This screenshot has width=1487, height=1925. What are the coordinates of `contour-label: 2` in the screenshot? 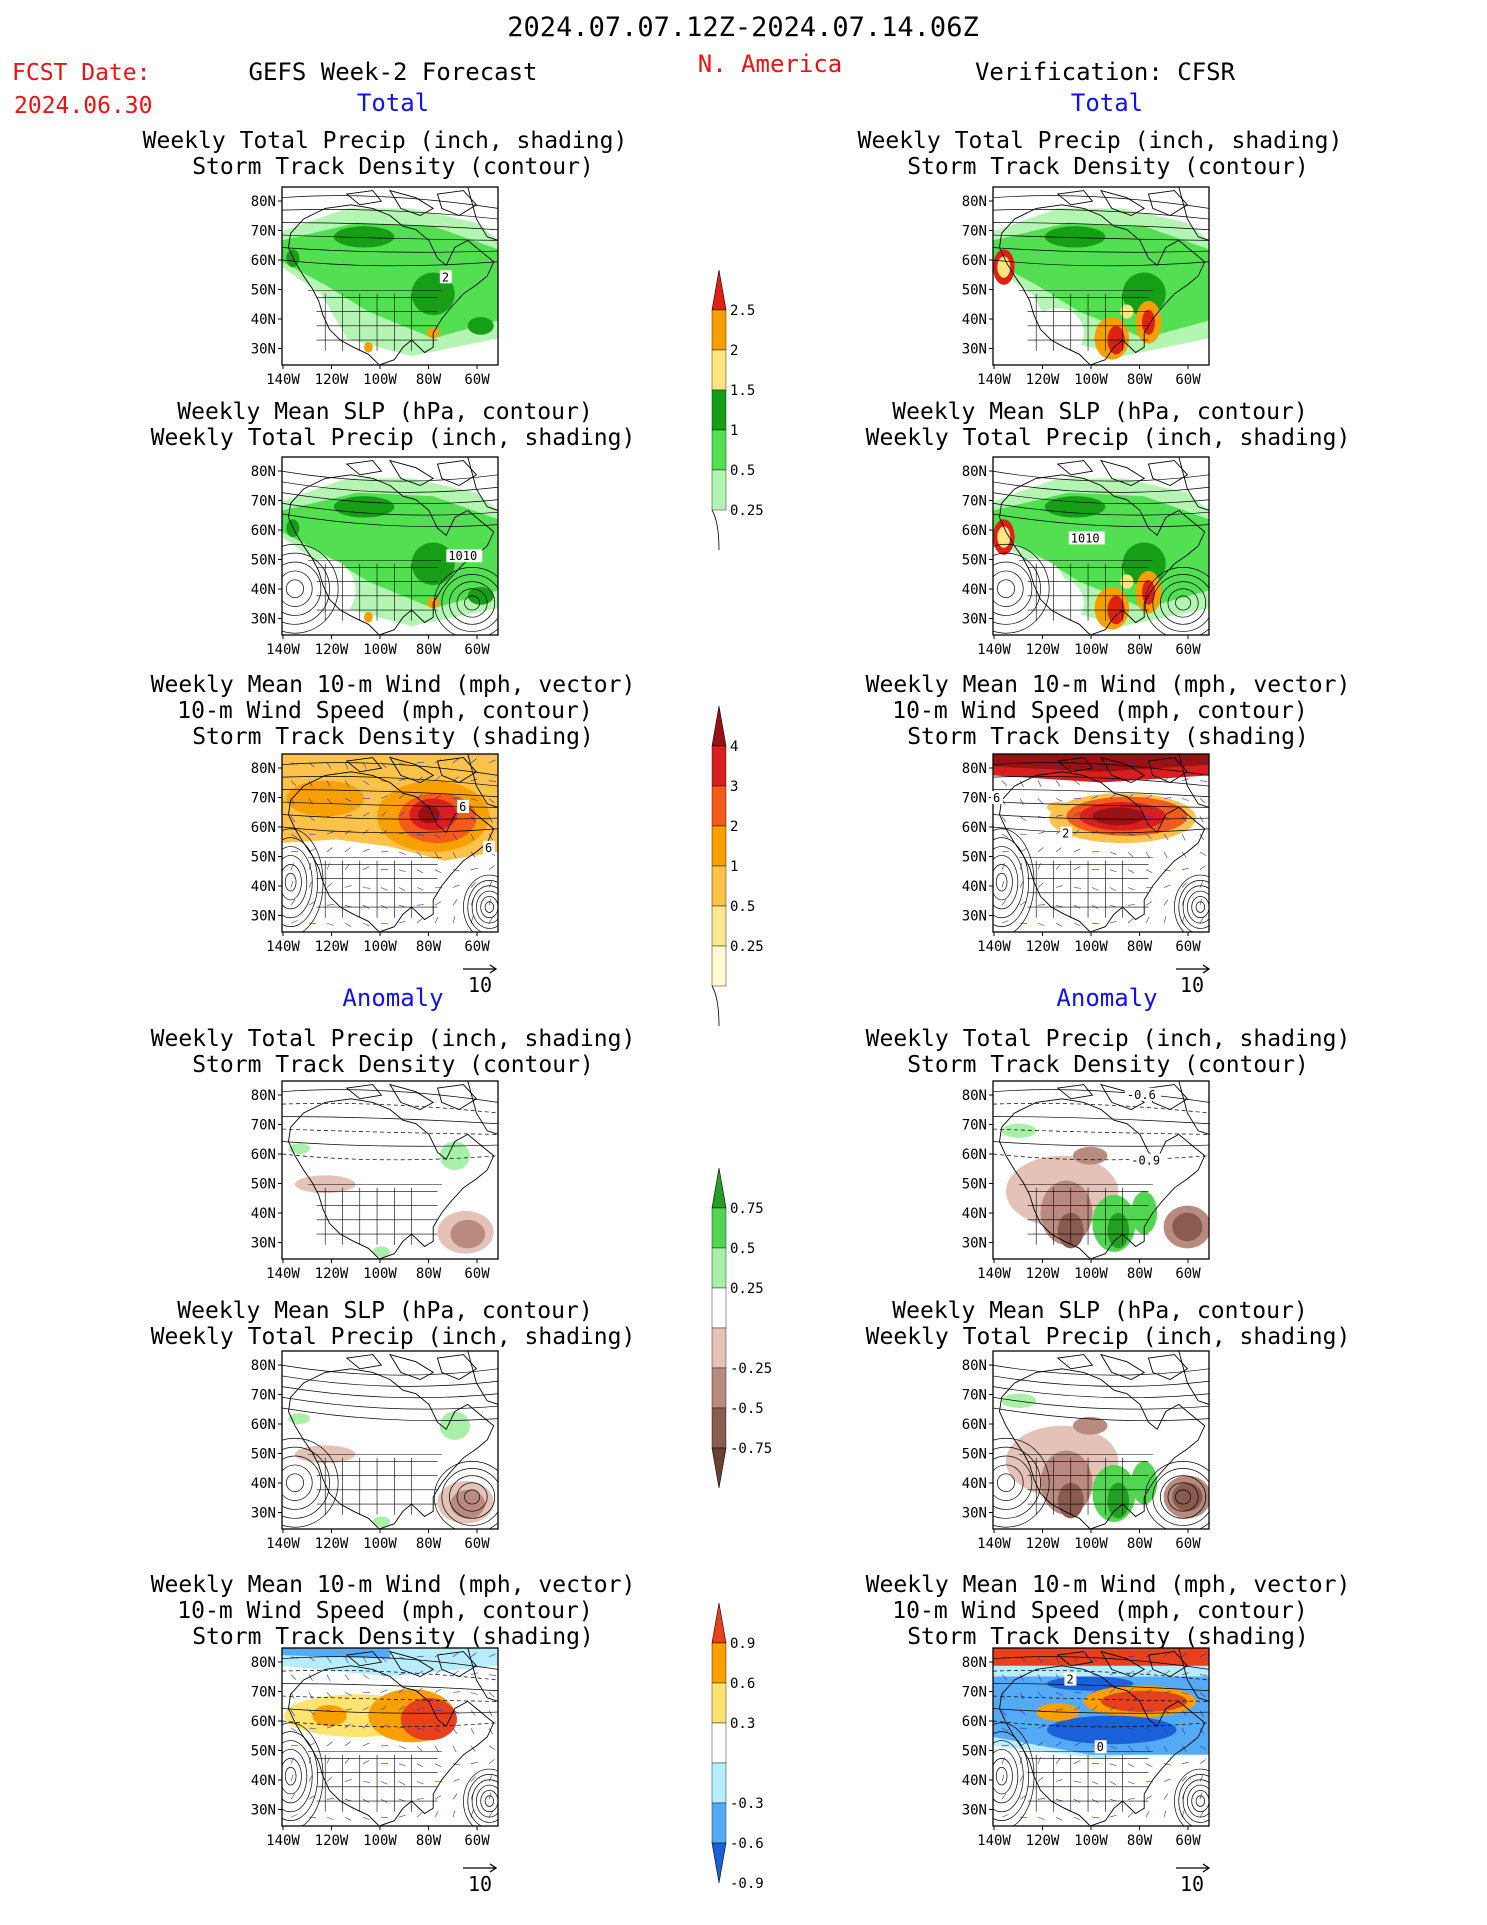 It's located at (445, 277).